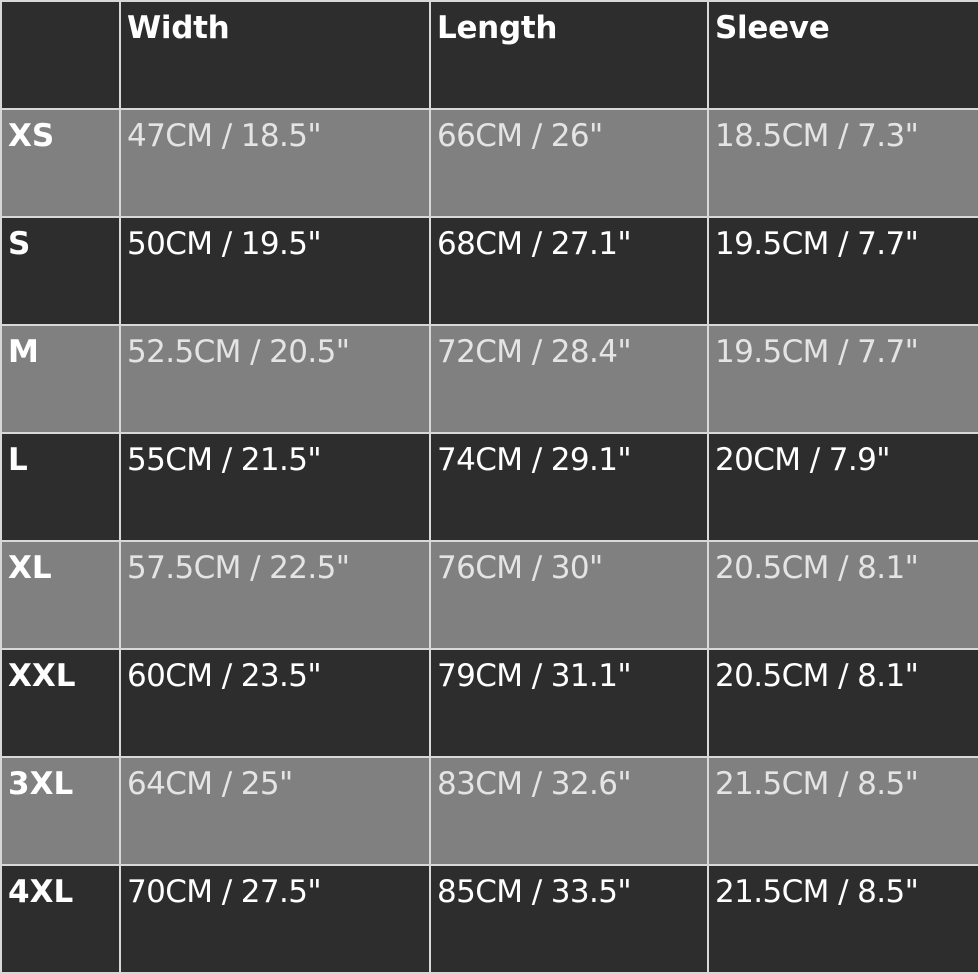 Image resolution: width=978 pixels, height=974 pixels. Describe the element at coordinates (569, 595) in the screenshot. I see `length-cell: 76CM / 30"` at that location.